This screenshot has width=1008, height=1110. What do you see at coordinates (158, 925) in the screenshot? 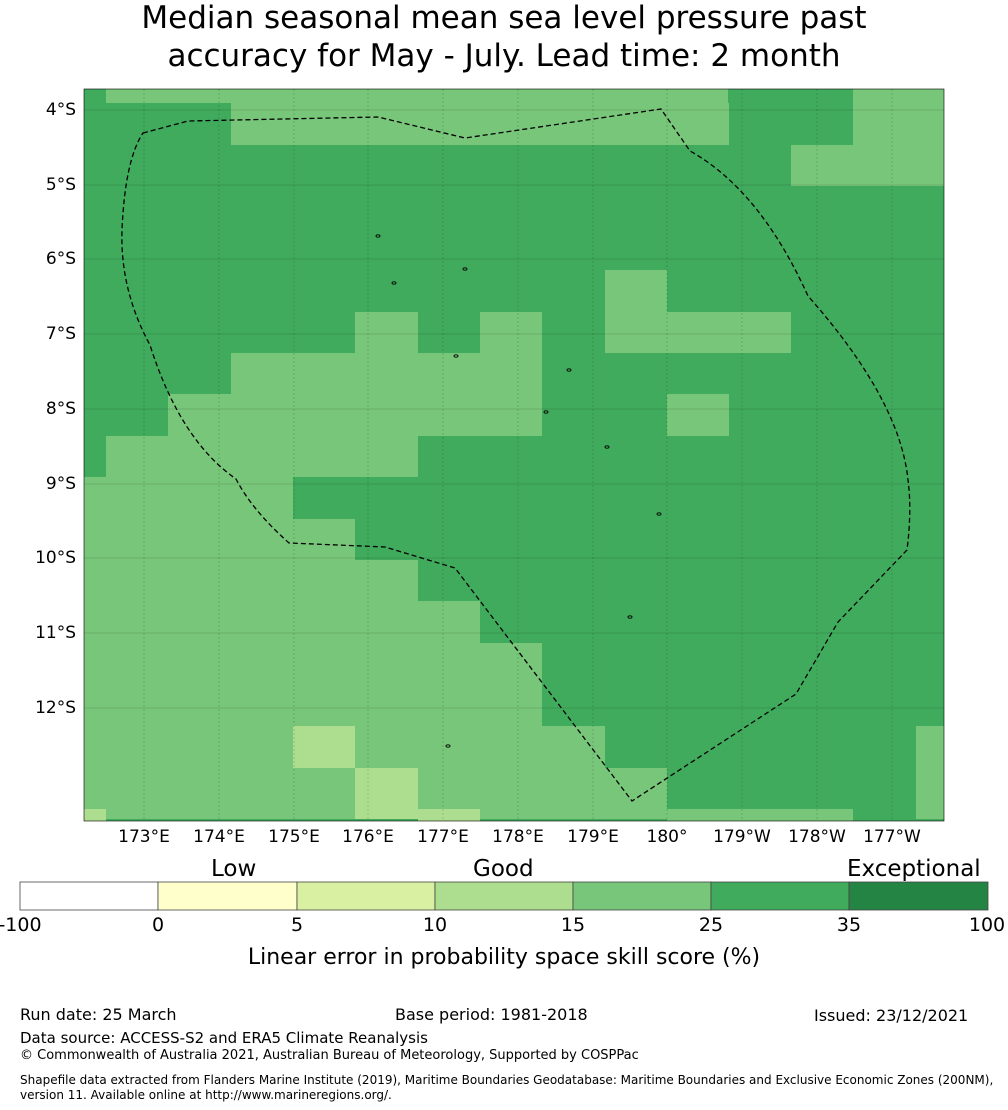
I see `colorbar-tick: 0` at bounding box center [158, 925].